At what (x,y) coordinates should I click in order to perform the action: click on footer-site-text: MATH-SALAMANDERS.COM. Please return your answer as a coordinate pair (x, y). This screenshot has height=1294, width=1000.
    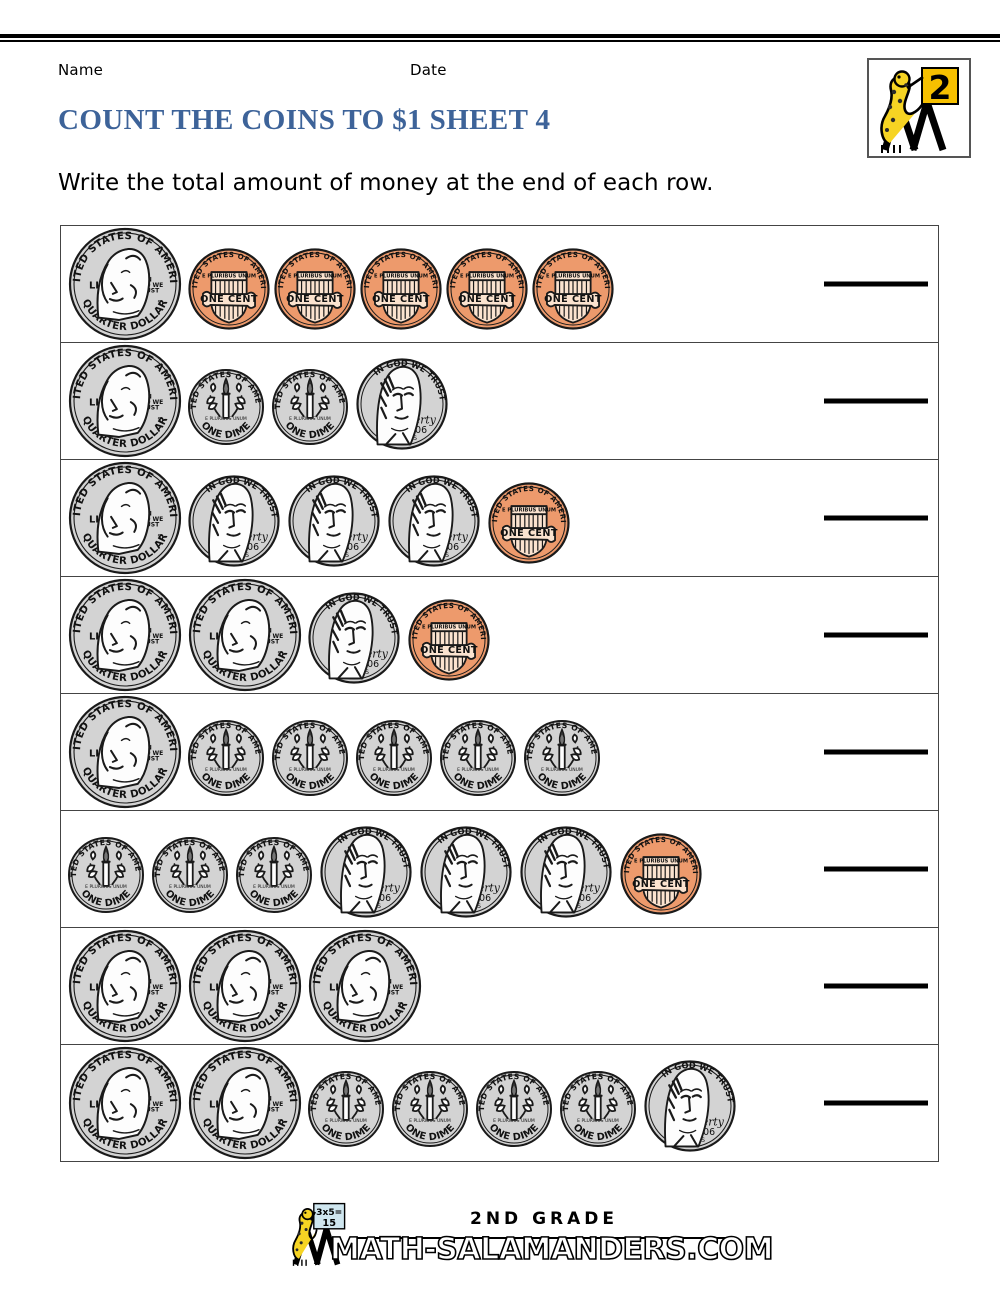
    Looking at the image, I should click on (551, 1249).